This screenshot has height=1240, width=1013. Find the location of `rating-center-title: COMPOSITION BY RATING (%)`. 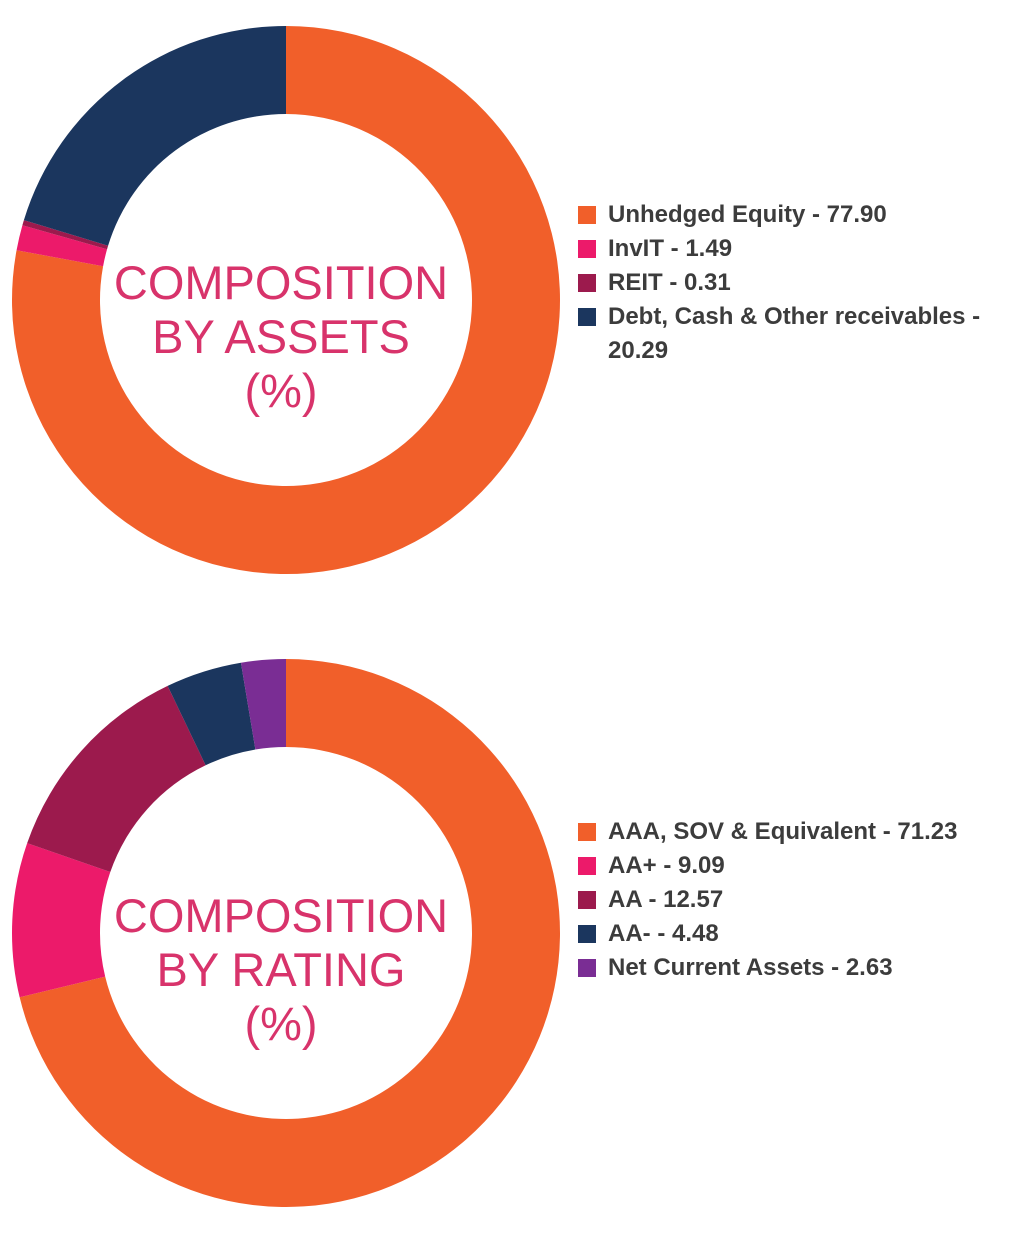

rating-center-title: COMPOSITION BY RATING (%) is located at coordinates (281, 970).